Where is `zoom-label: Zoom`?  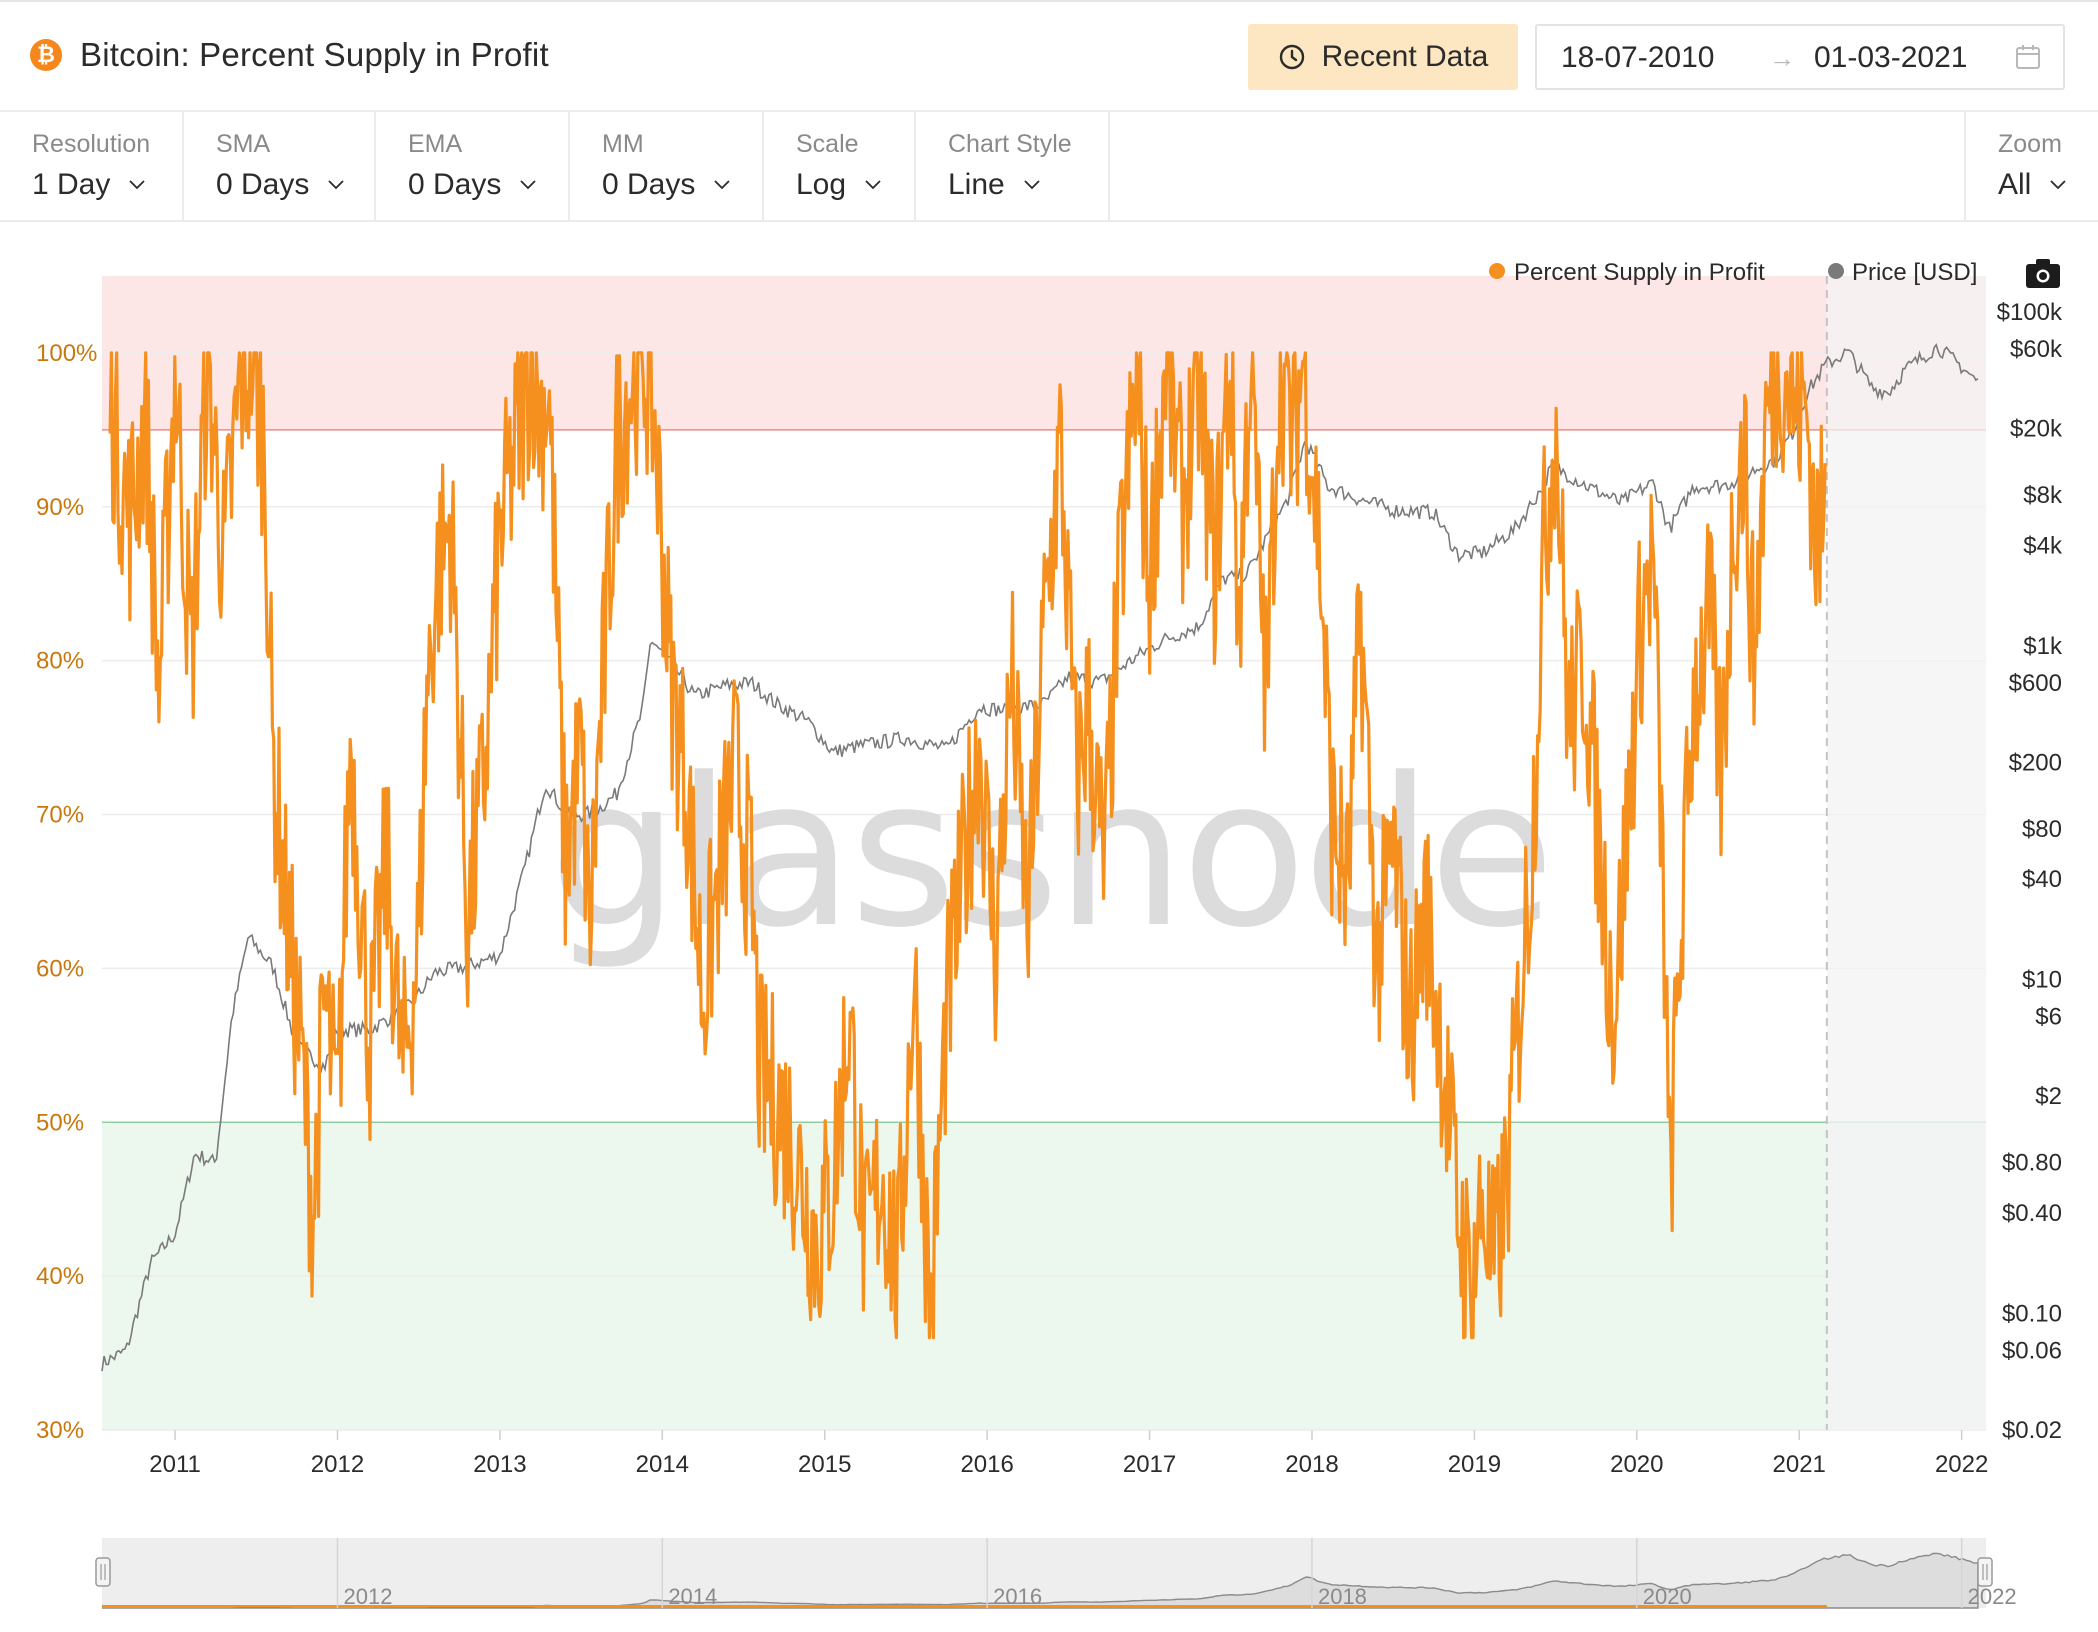 zoom-label: Zoom is located at coordinates (2030, 144).